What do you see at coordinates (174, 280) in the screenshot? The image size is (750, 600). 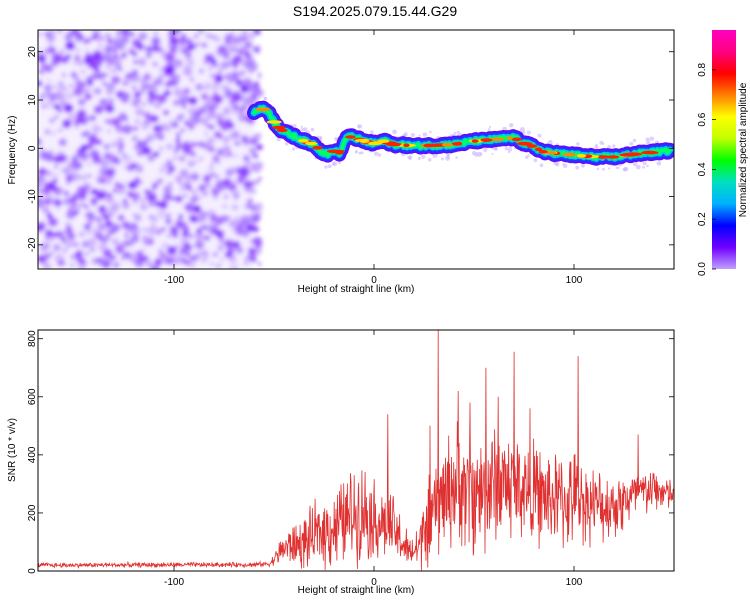 I see `x-tick-label: -100` at bounding box center [174, 280].